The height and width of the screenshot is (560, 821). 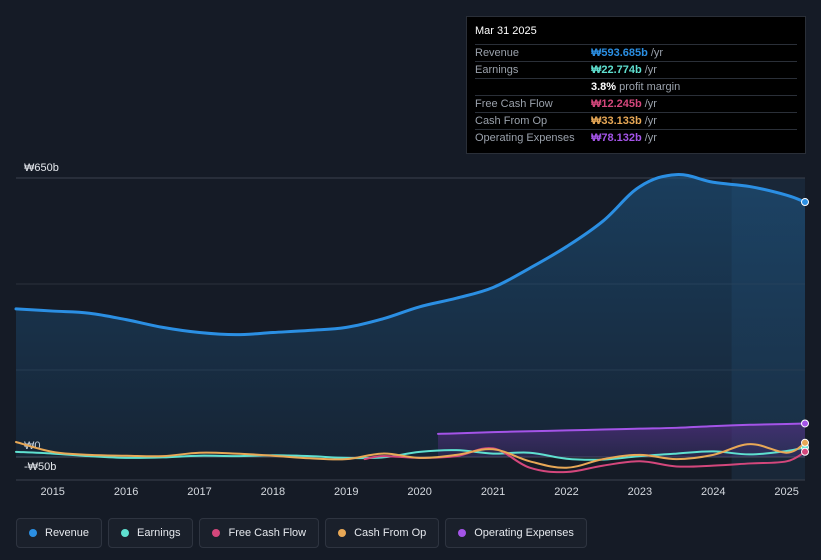 I want to click on tooltip-row: Free Cash Flow ₩12.245b/yr, so click(x=636, y=103).